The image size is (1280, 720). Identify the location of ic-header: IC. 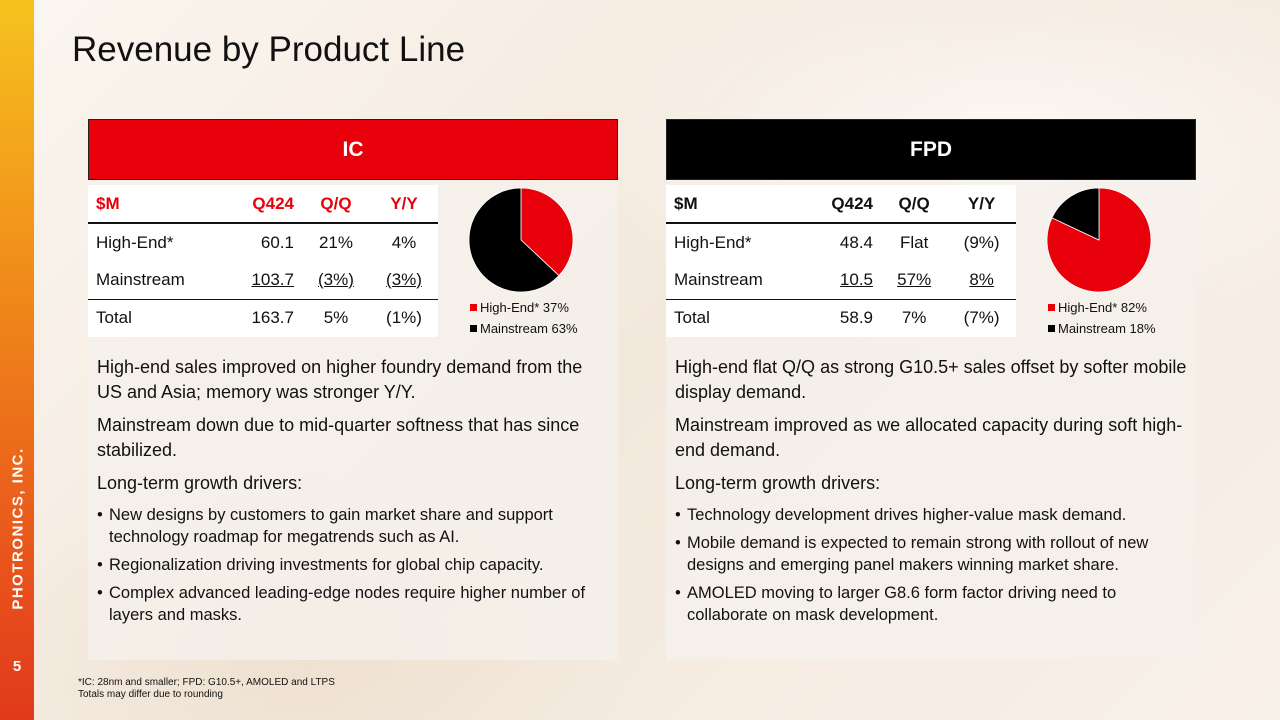
(353, 149).